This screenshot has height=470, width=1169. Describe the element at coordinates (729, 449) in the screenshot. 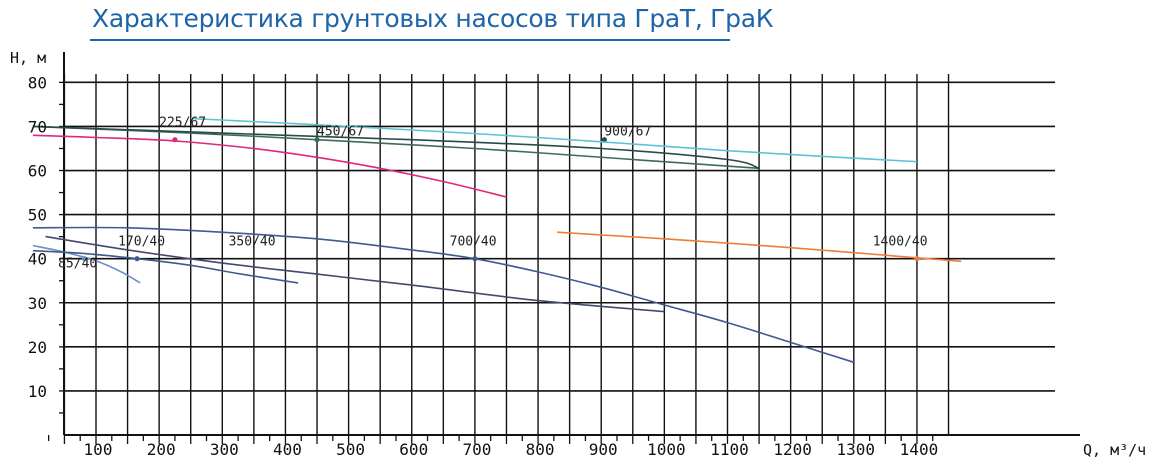

I see `x-tick-label: 1100` at that location.